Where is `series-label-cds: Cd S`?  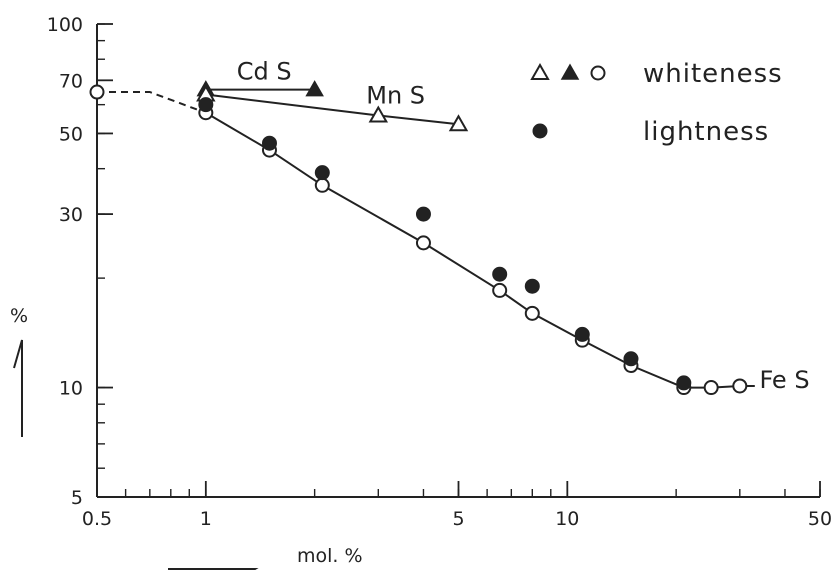 series-label-cds: Cd S is located at coordinates (264, 72).